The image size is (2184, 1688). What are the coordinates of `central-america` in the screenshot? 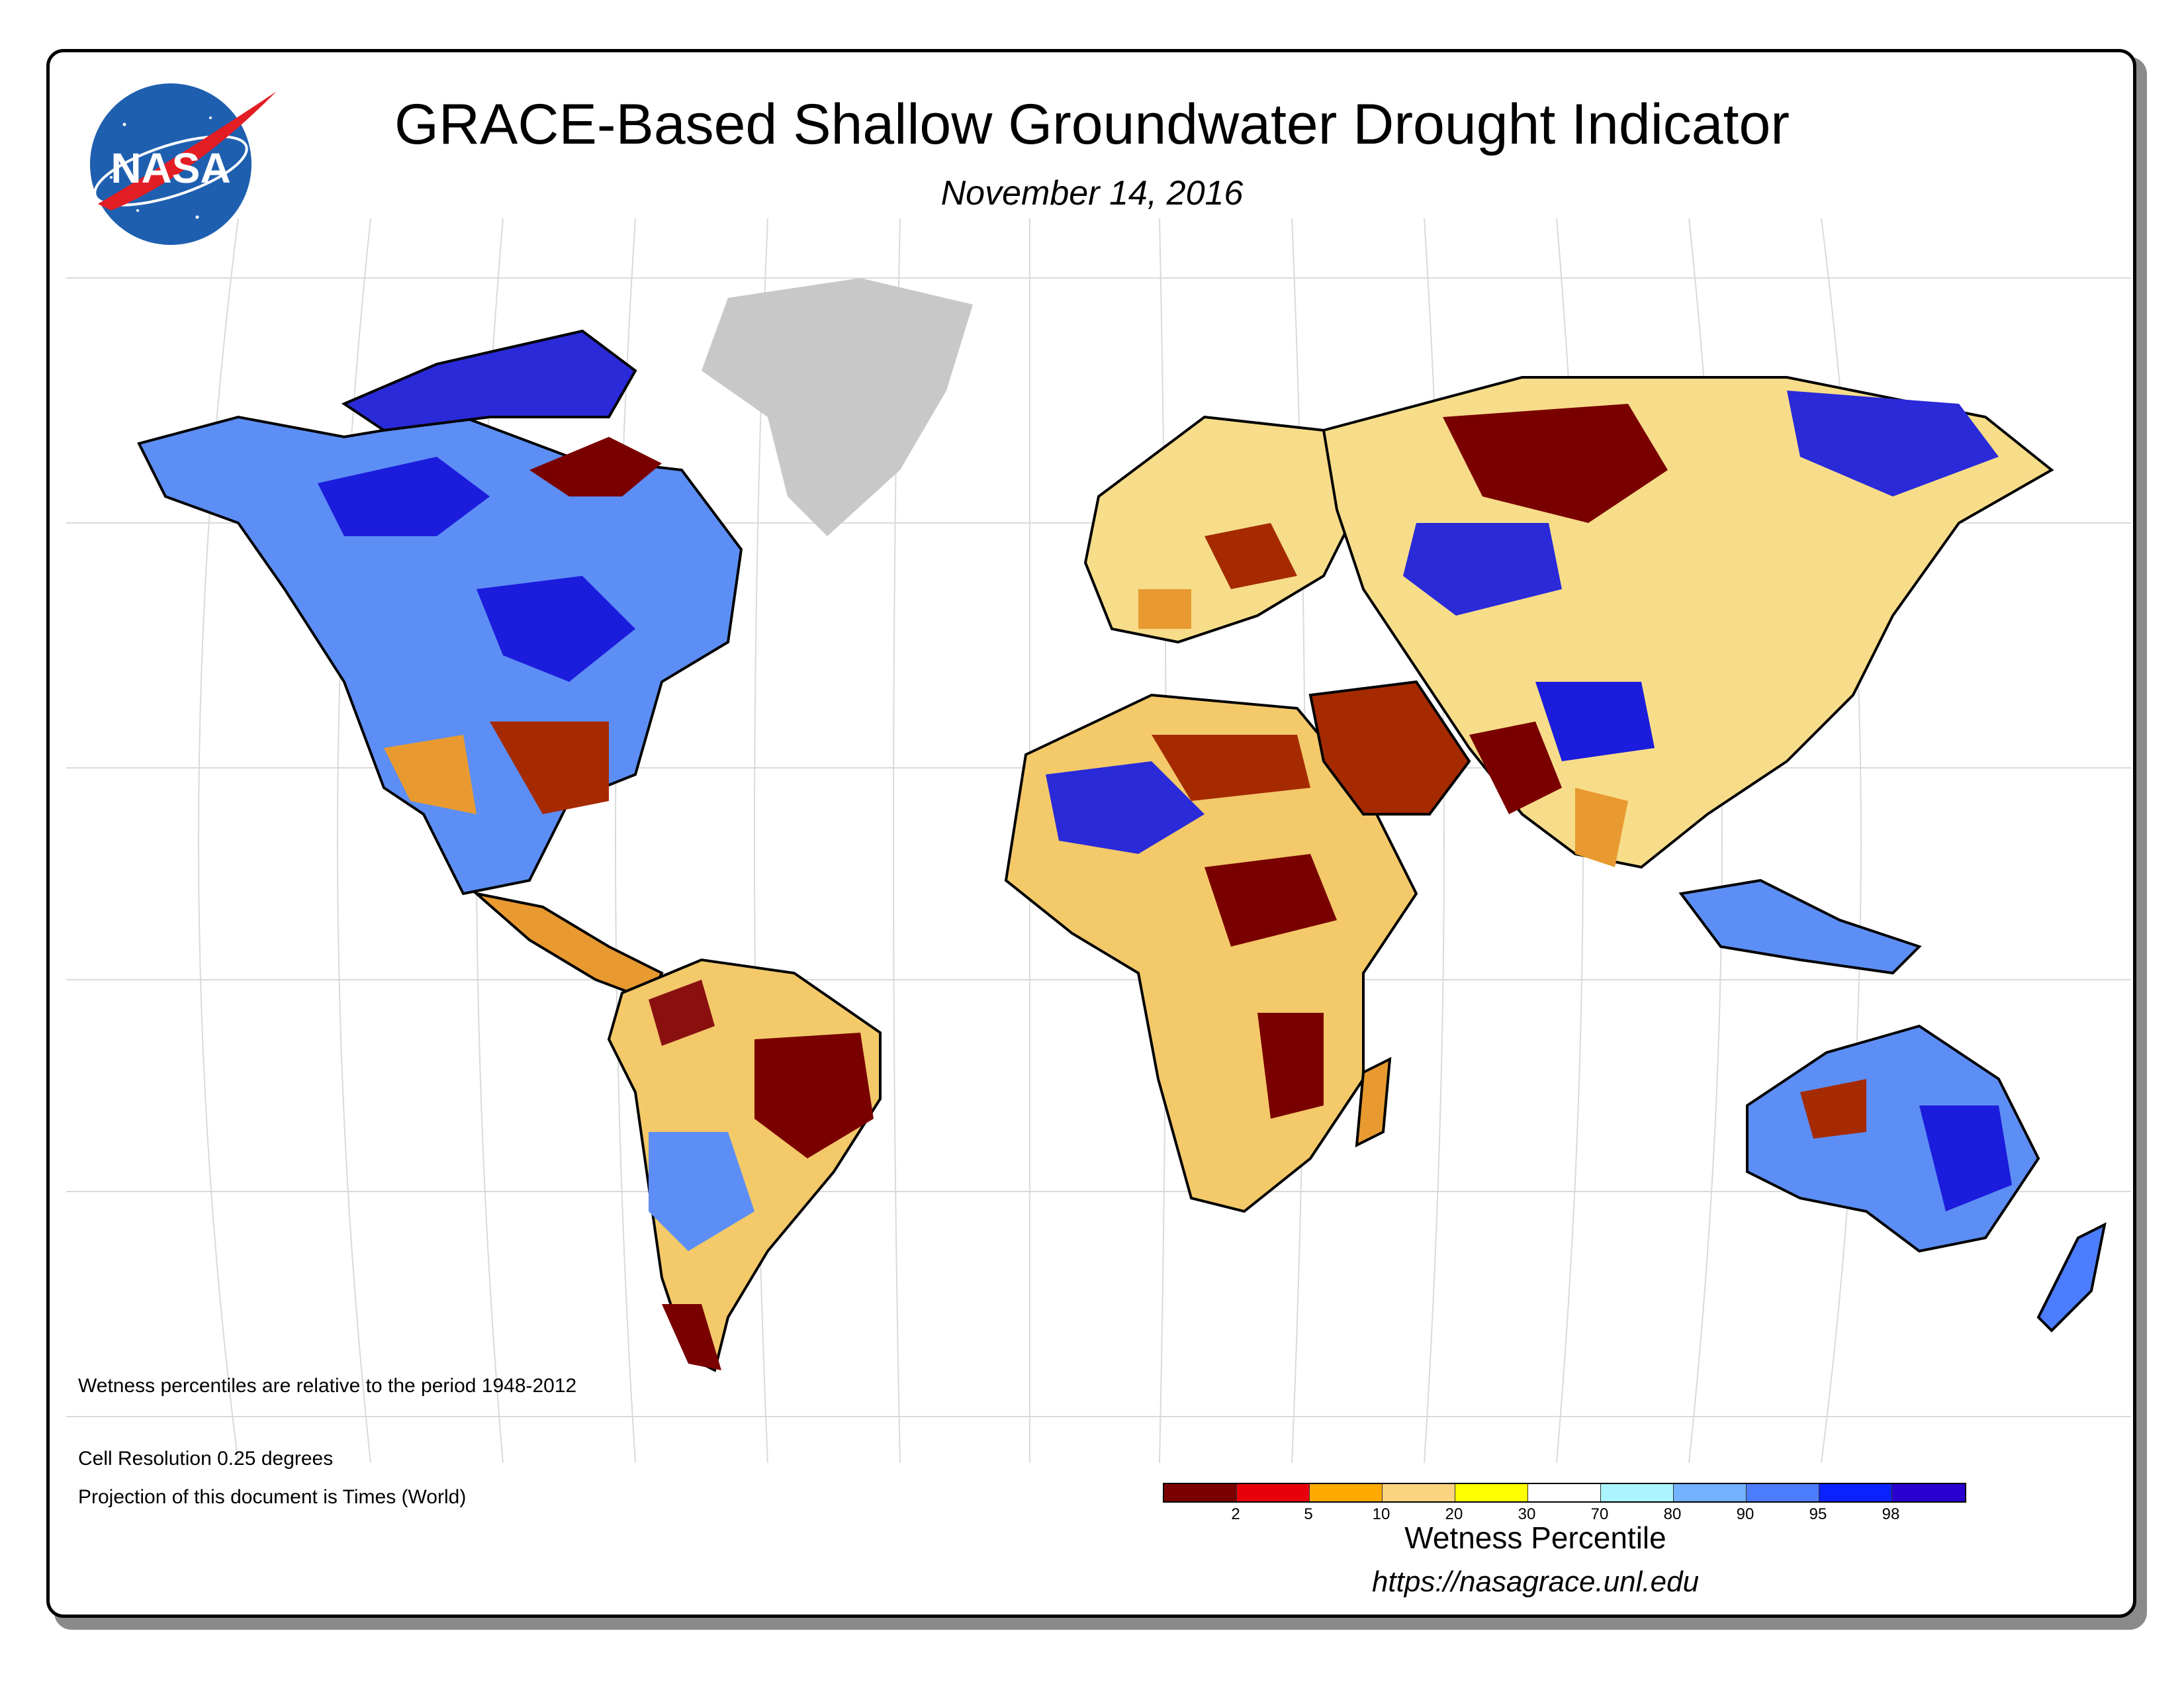 It's located at (568, 946).